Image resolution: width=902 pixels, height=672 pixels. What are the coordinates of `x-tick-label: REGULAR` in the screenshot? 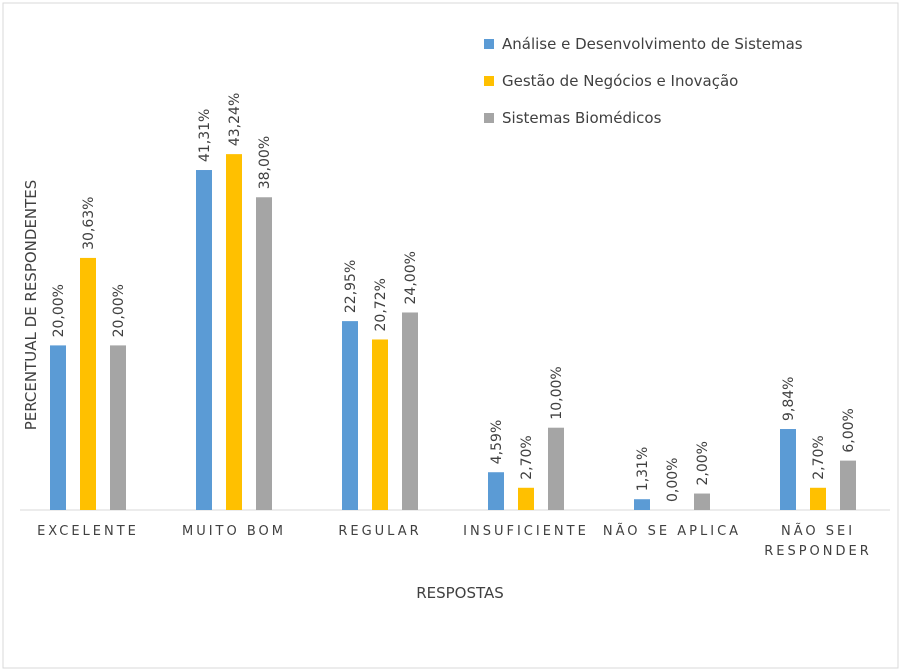 It's located at (380, 531).